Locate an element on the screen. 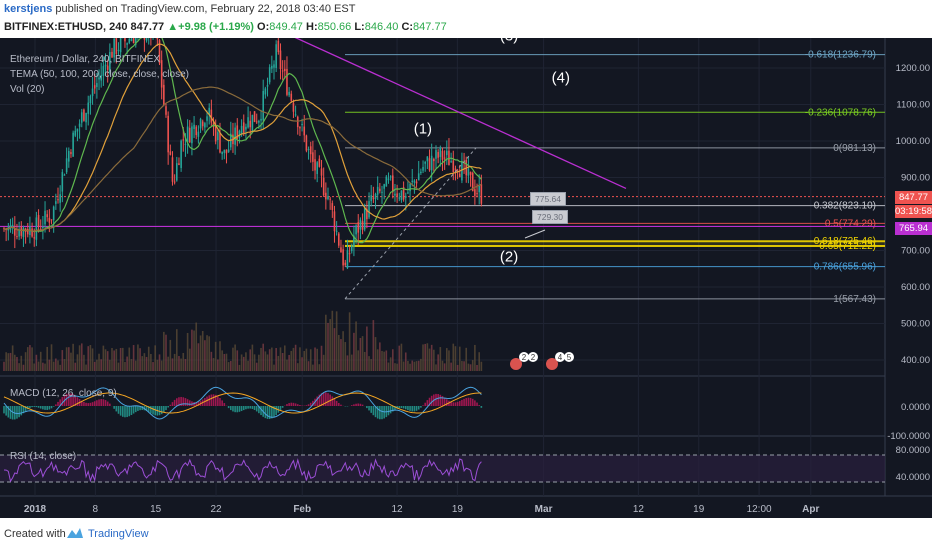 This screenshot has width=932, height=550. y-tick-label: 700.00 is located at coordinates (915, 251).